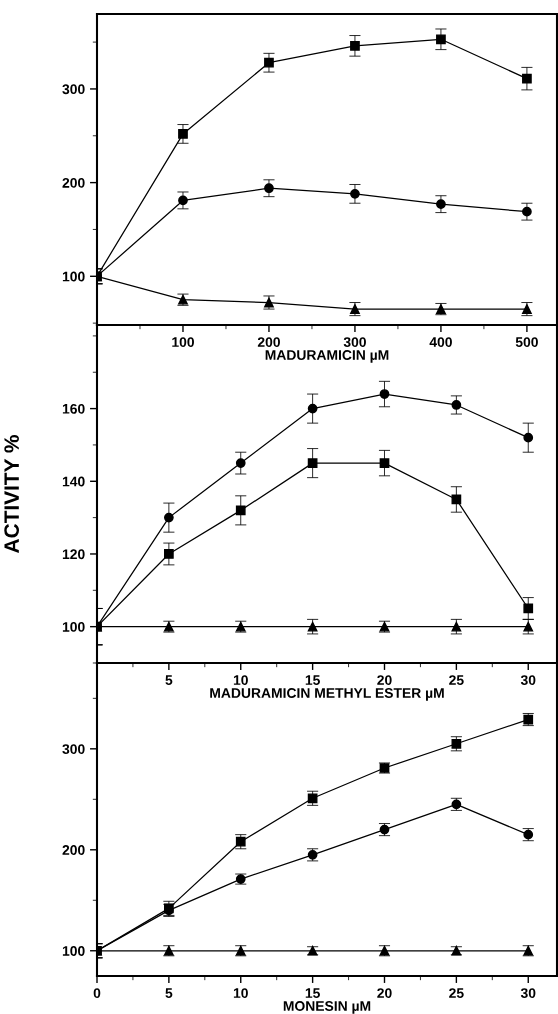 Image resolution: width=558 pixels, height=1014 pixels. Describe the element at coordinates (12, 494) in the screenshot. I see `y-axis-title: ACTIVITY %` at that location.